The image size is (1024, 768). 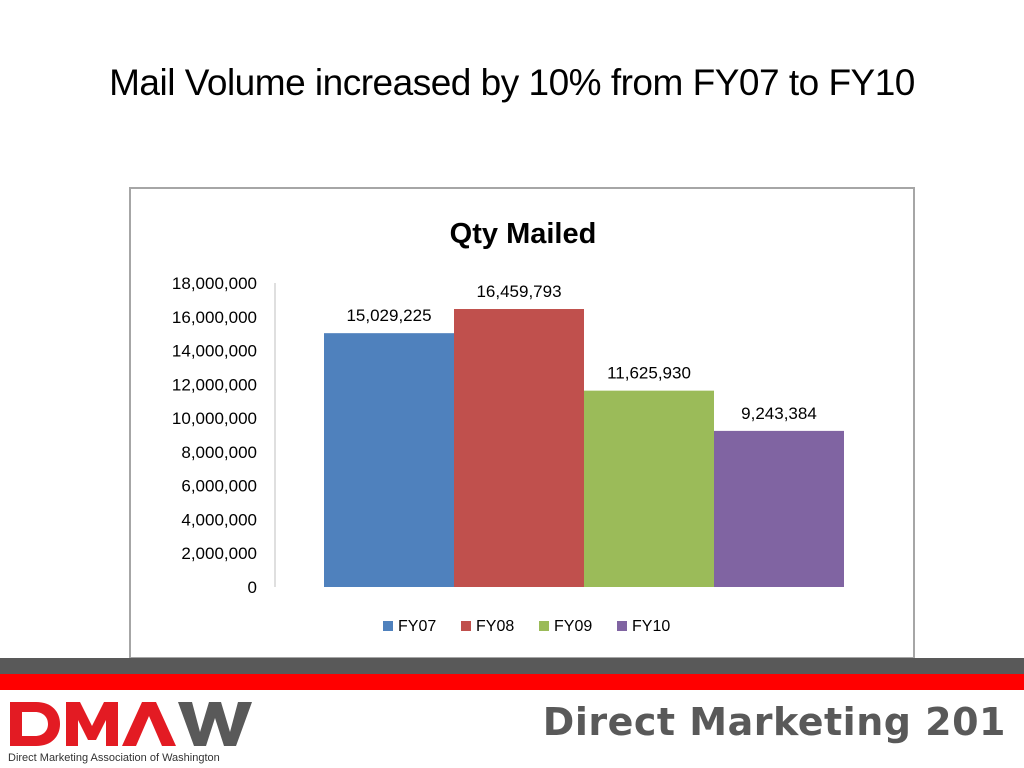 What do you see at coordinates (219, 553) in the screenshot?
I see `y-tick-label: 2,000,000` at bounding box center [219, 553].